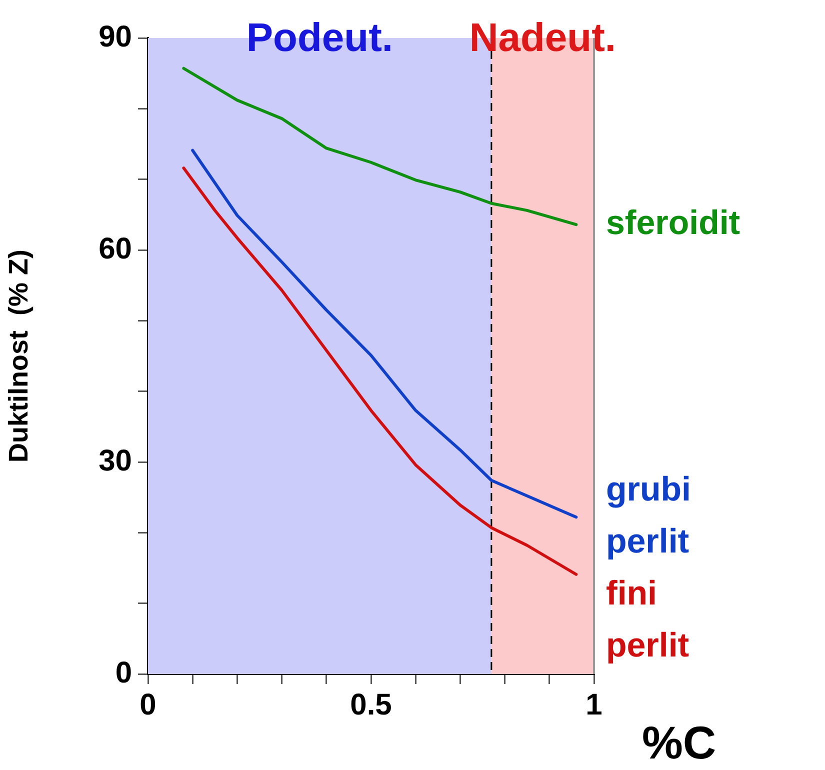 This screenshot has height=770, width=825. What do you see at coordinates (19, 356) in the screenshot?
I see `y-axis-title: Duktilnost (% Z)` at bounding box center [19, 356].